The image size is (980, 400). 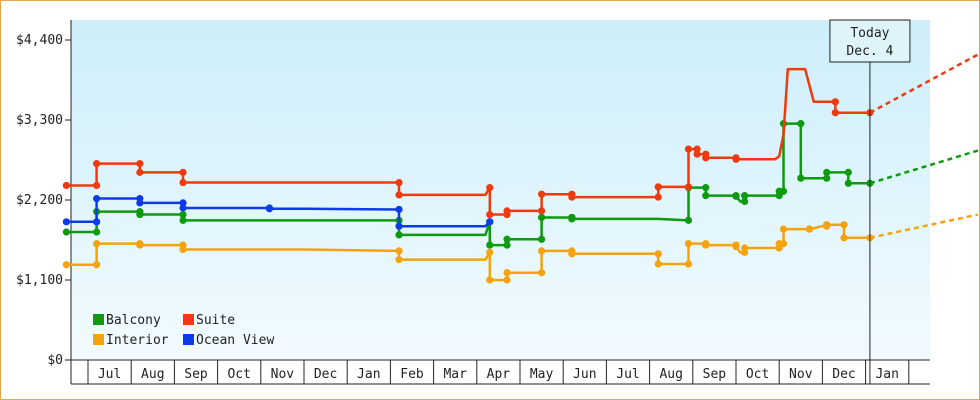 I want to click on legend-swatch-balcony, so click(x=98, y=319).